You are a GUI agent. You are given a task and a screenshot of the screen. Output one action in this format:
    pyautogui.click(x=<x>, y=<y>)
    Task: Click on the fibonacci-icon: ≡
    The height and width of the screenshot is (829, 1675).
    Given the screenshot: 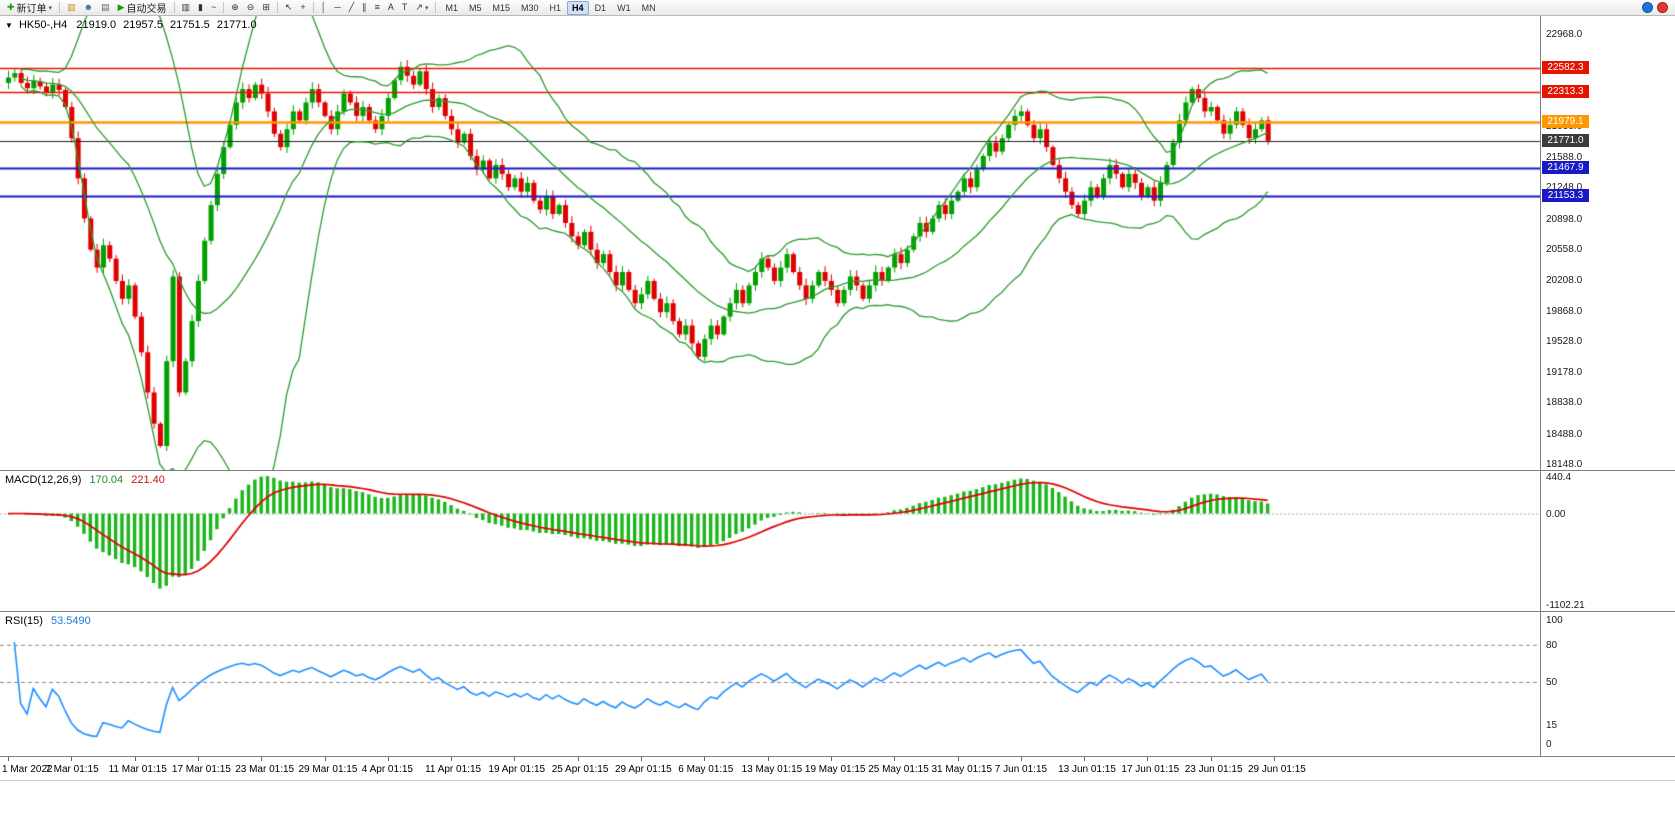 What is the action you would take?
    pyautogui.click(x=377, y=8)
    